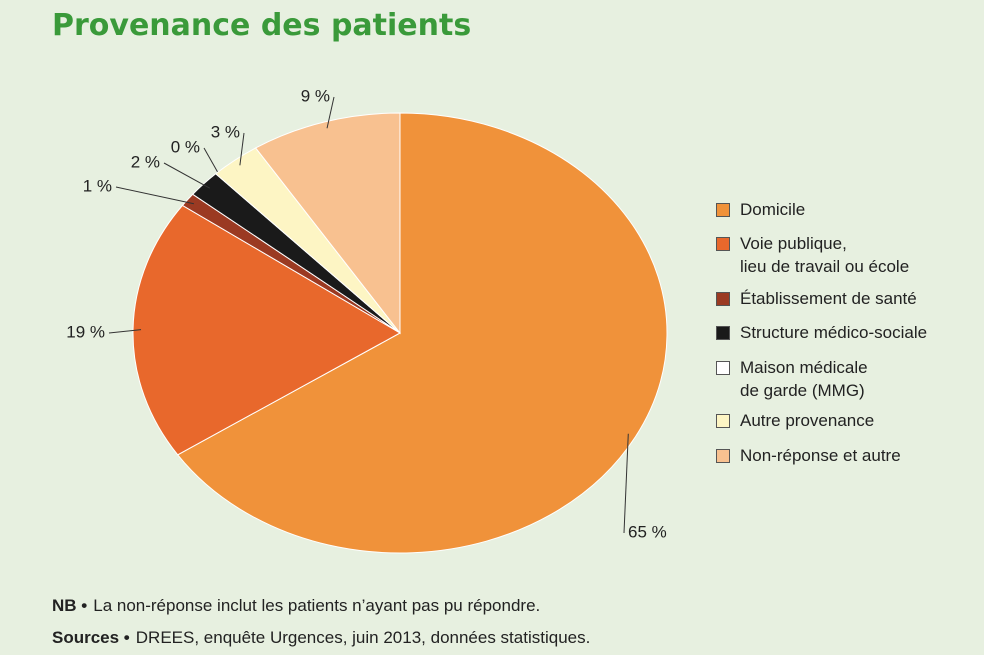  Describe the element at coordinates (262, 25) in the screenshot. I see `chart-title: Provenance des patients` at that location.